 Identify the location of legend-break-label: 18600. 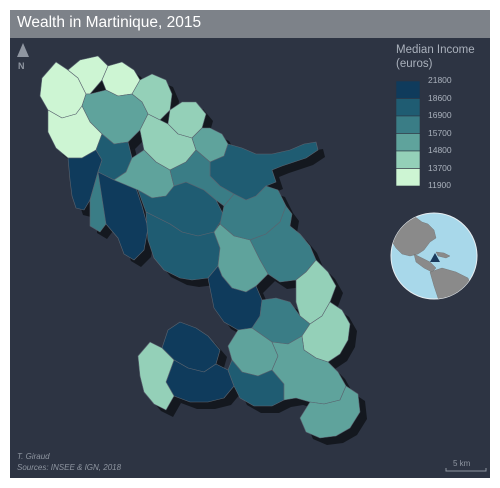
(440, 97).